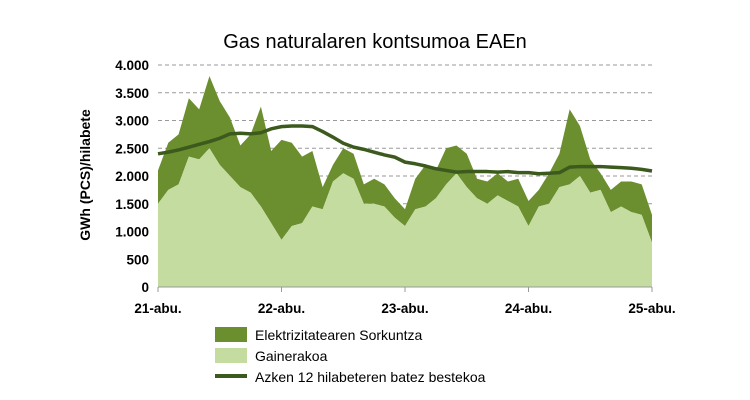 The image size is (750, 400). What do you see at coordinates (291, 356) in the screenshot?
I see `legend-label: Gainerakoa` at bounding box center [291, 356].